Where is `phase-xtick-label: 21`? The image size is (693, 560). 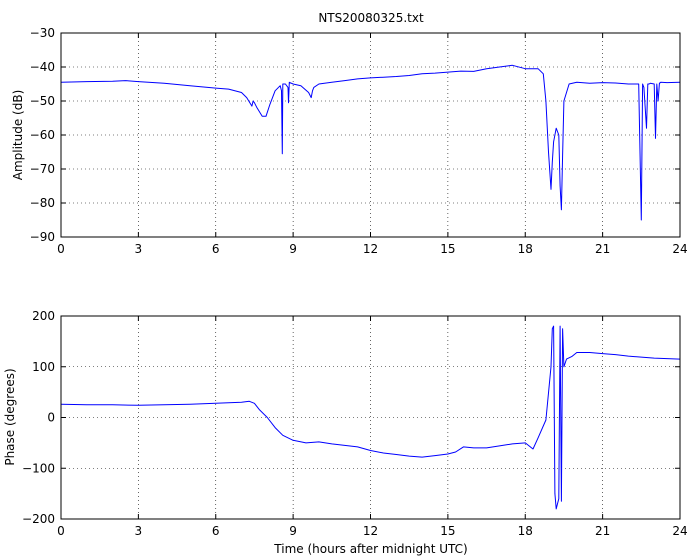 phase-xtick-label: 21 is located at coordinates (602, 531).